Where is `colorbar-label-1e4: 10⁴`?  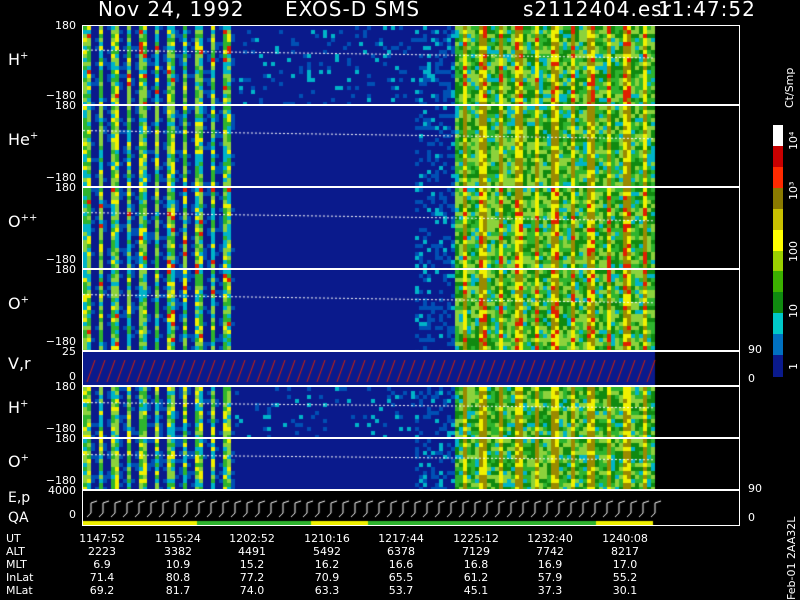 colorbar-label-1e4: 10⁴ is located at coordinates (793, 140).